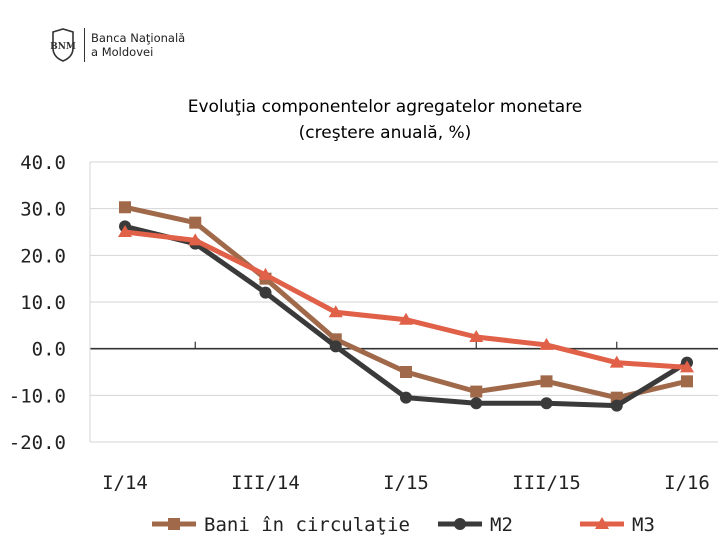 The width and height of the screenshot is (720, 540). What do you see at coordinates (43, 210) in the screenshot?
I see `y-tick-label: 30.0` at bounding box center [43, 210].